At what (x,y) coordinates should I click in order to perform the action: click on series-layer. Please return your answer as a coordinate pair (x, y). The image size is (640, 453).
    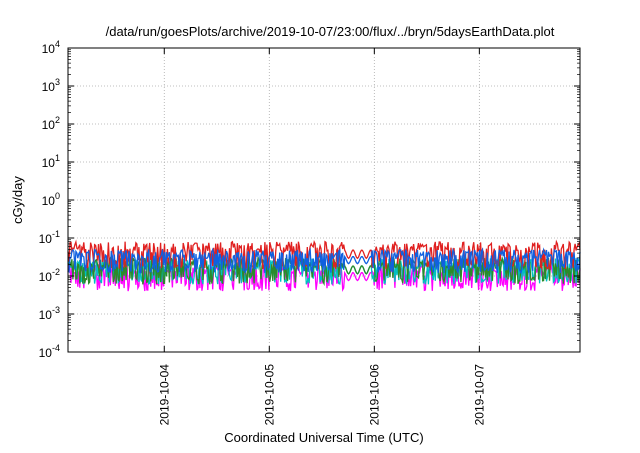
    Looking at the image, I should click on (324, 265).